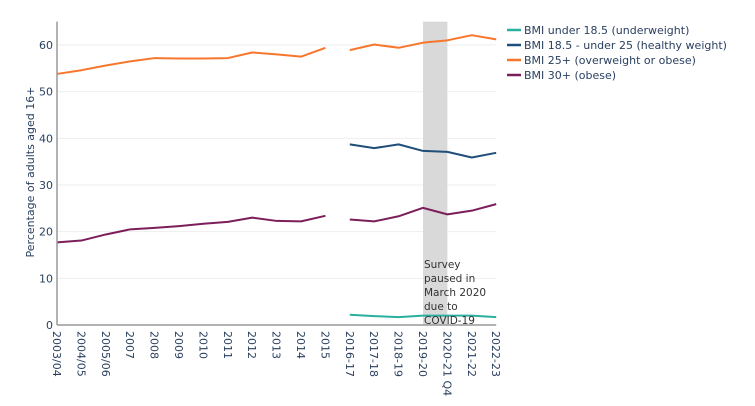 Image resolution: width=755 pixels, height=406 pixels. What do you see at coordinates (46, 45) in the screenshot?
I see `y-tick-label: 60` at bounding box center [46, 45].